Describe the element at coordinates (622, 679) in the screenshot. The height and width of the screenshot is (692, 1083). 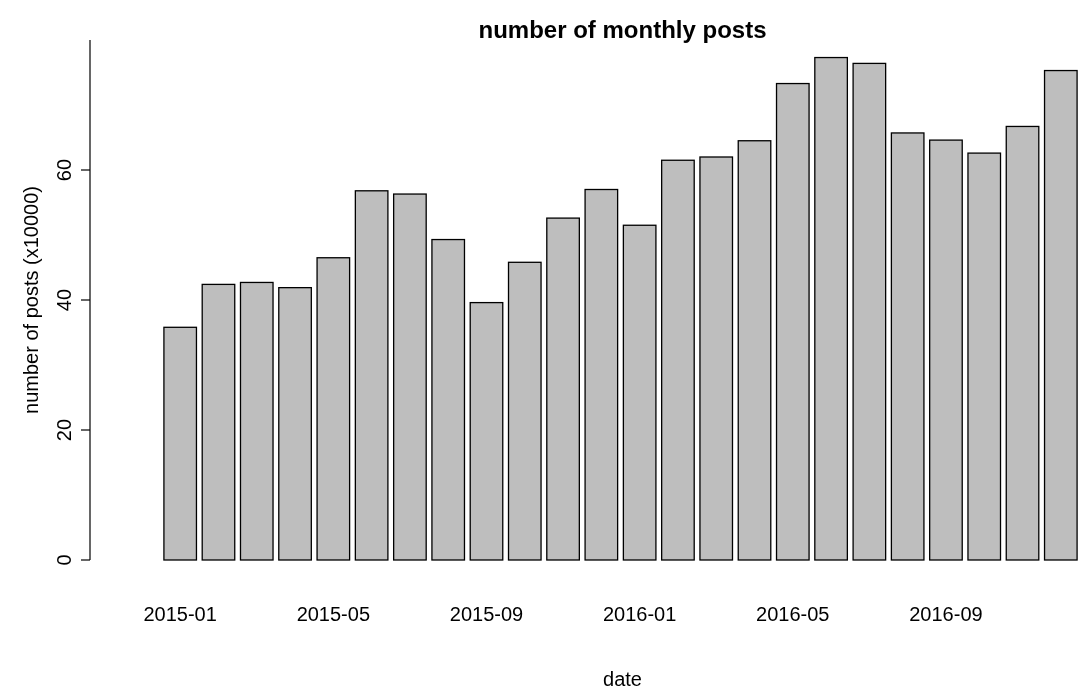
I see `x-axis-title: date` at that location.